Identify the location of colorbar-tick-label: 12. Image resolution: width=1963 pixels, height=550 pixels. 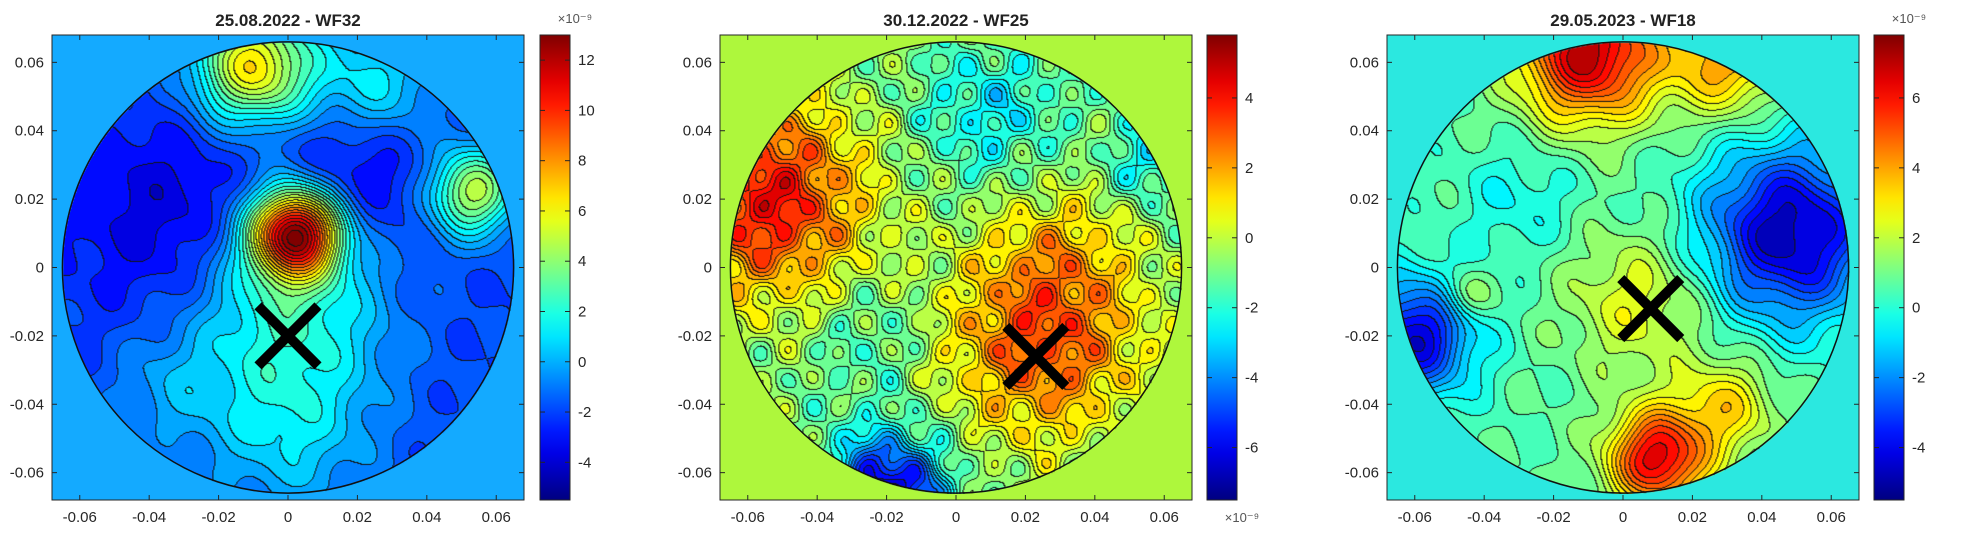
(586, 60).